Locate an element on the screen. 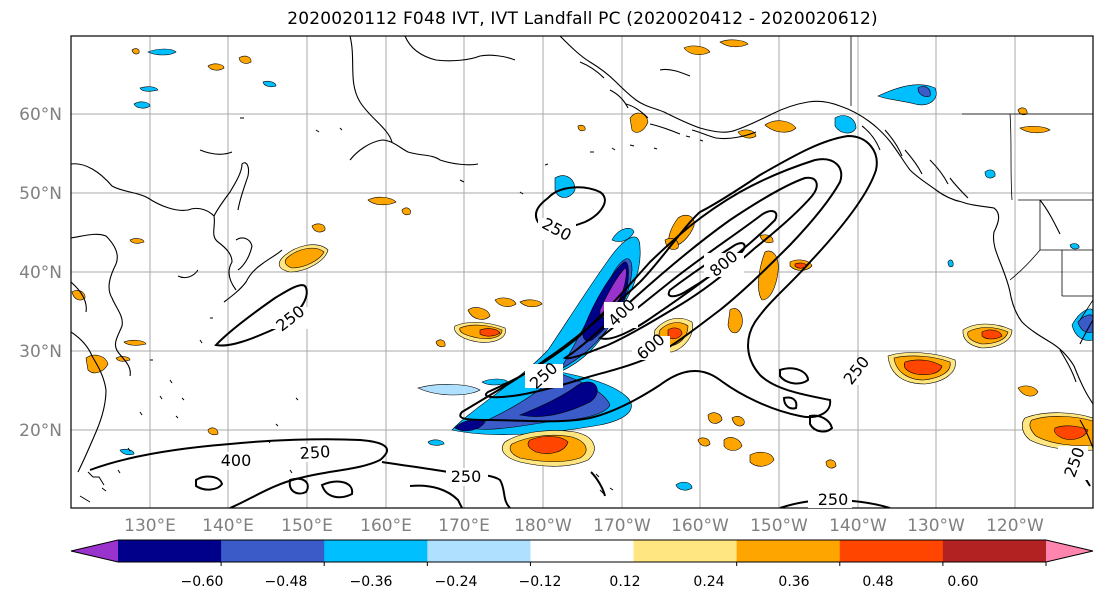 The image size is (1105, 601). lon-label: 160°E is located at coordinates (386, 526).